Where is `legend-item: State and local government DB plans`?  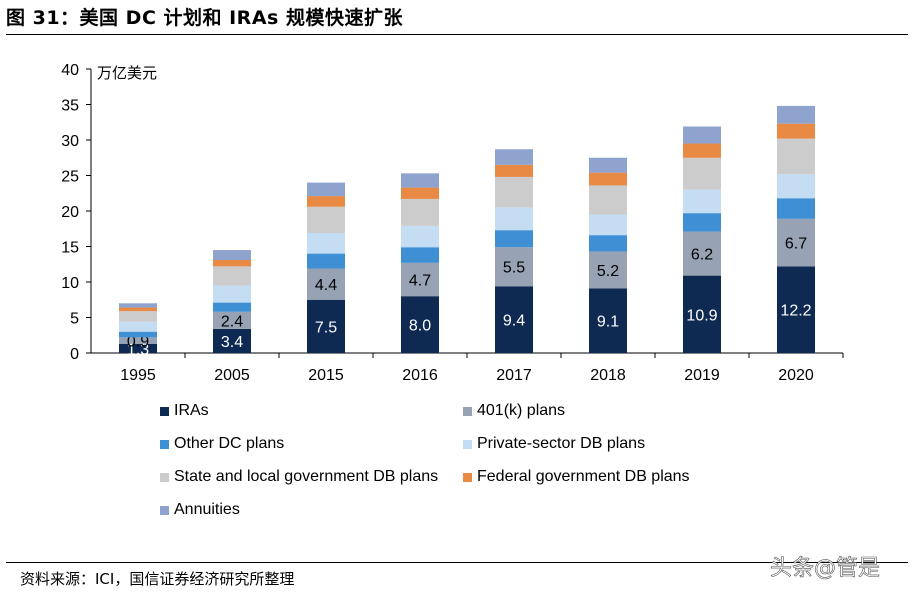
legend-item: State and local government DB plans is located at coordinates (299, 477).